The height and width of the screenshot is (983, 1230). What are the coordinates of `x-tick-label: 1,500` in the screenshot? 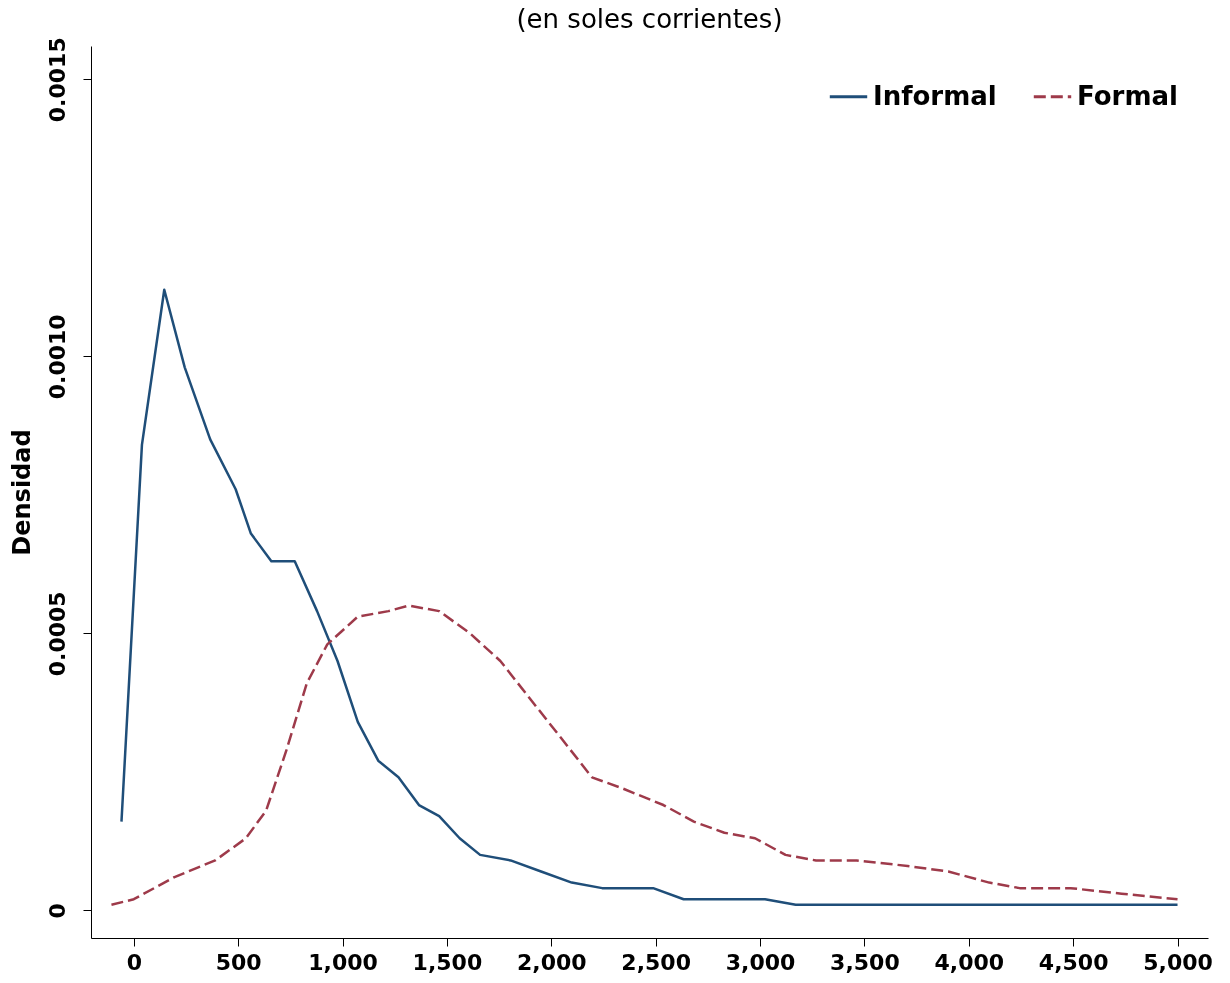 It's located at (447, 962).